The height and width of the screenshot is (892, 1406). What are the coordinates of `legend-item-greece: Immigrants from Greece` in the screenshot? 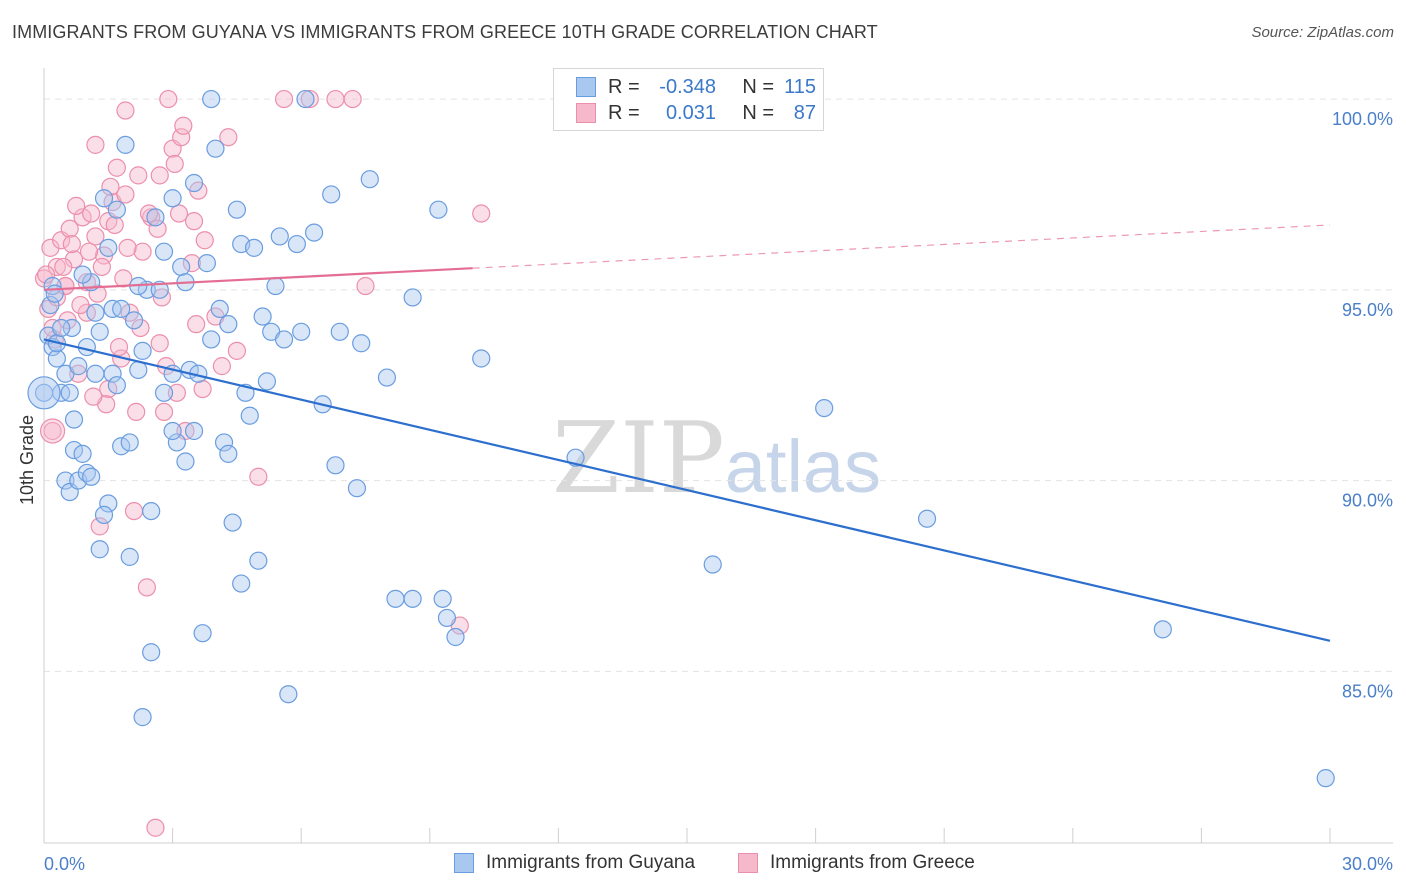 It's located at (856, 863).